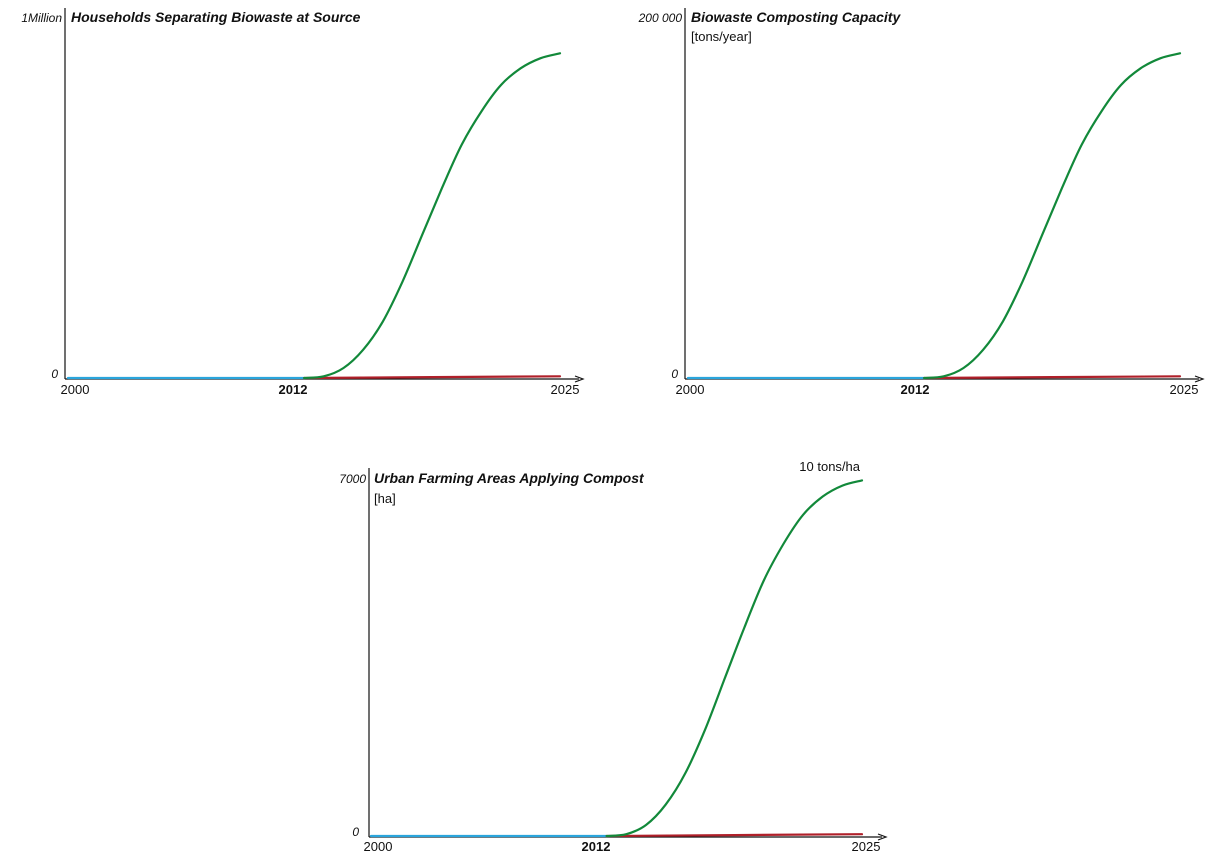 This screenshot has height=856, width=1207. Describe the element at coordinates (385, 498) in the screenshot. I see `chart-unit: [ha]` at that location.